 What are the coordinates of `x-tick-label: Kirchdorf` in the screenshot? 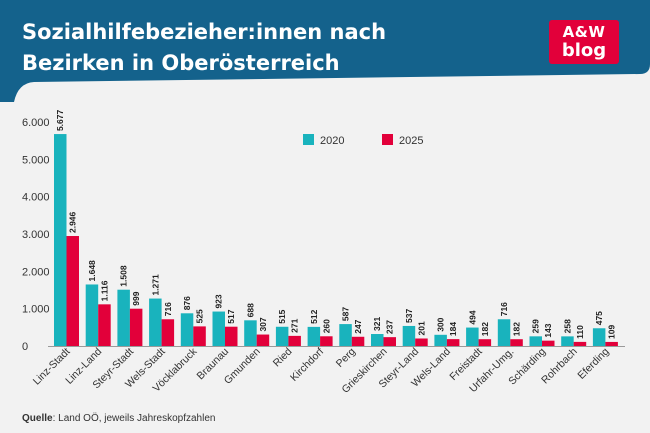 It's located at (307, 365).